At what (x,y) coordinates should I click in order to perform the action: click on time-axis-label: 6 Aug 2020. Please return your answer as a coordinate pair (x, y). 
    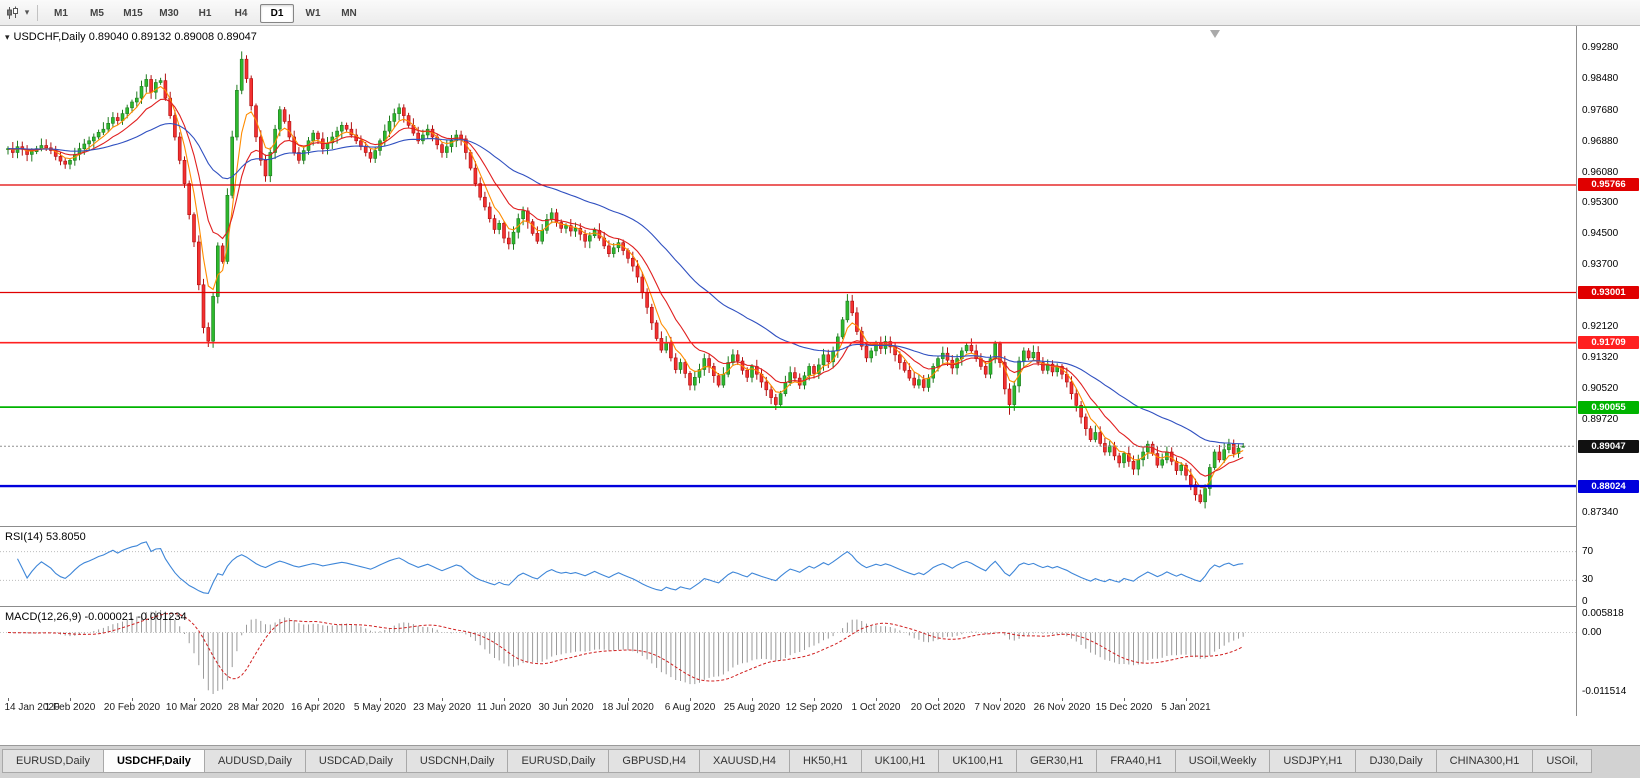
    Looking at the image, I should click on (690, 707).